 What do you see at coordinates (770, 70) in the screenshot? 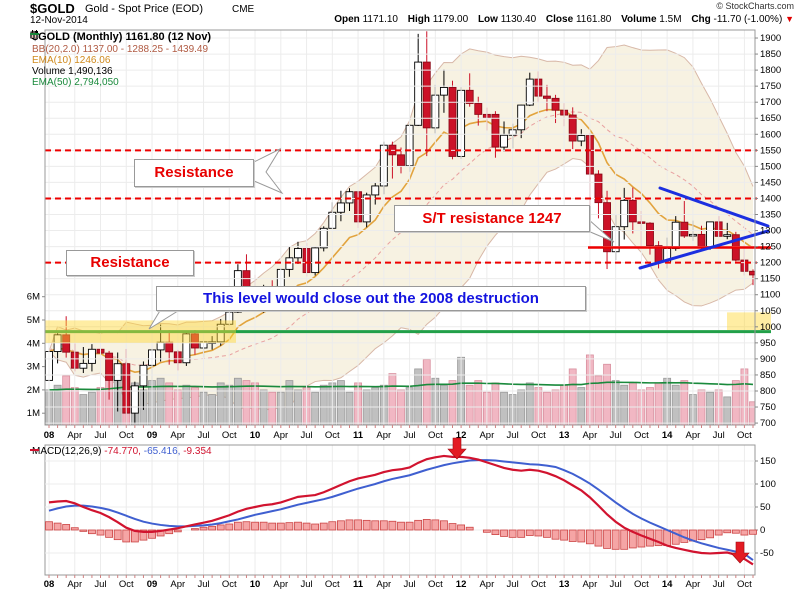
I see `svg-text: 1800` at bounding box center [770, 70].